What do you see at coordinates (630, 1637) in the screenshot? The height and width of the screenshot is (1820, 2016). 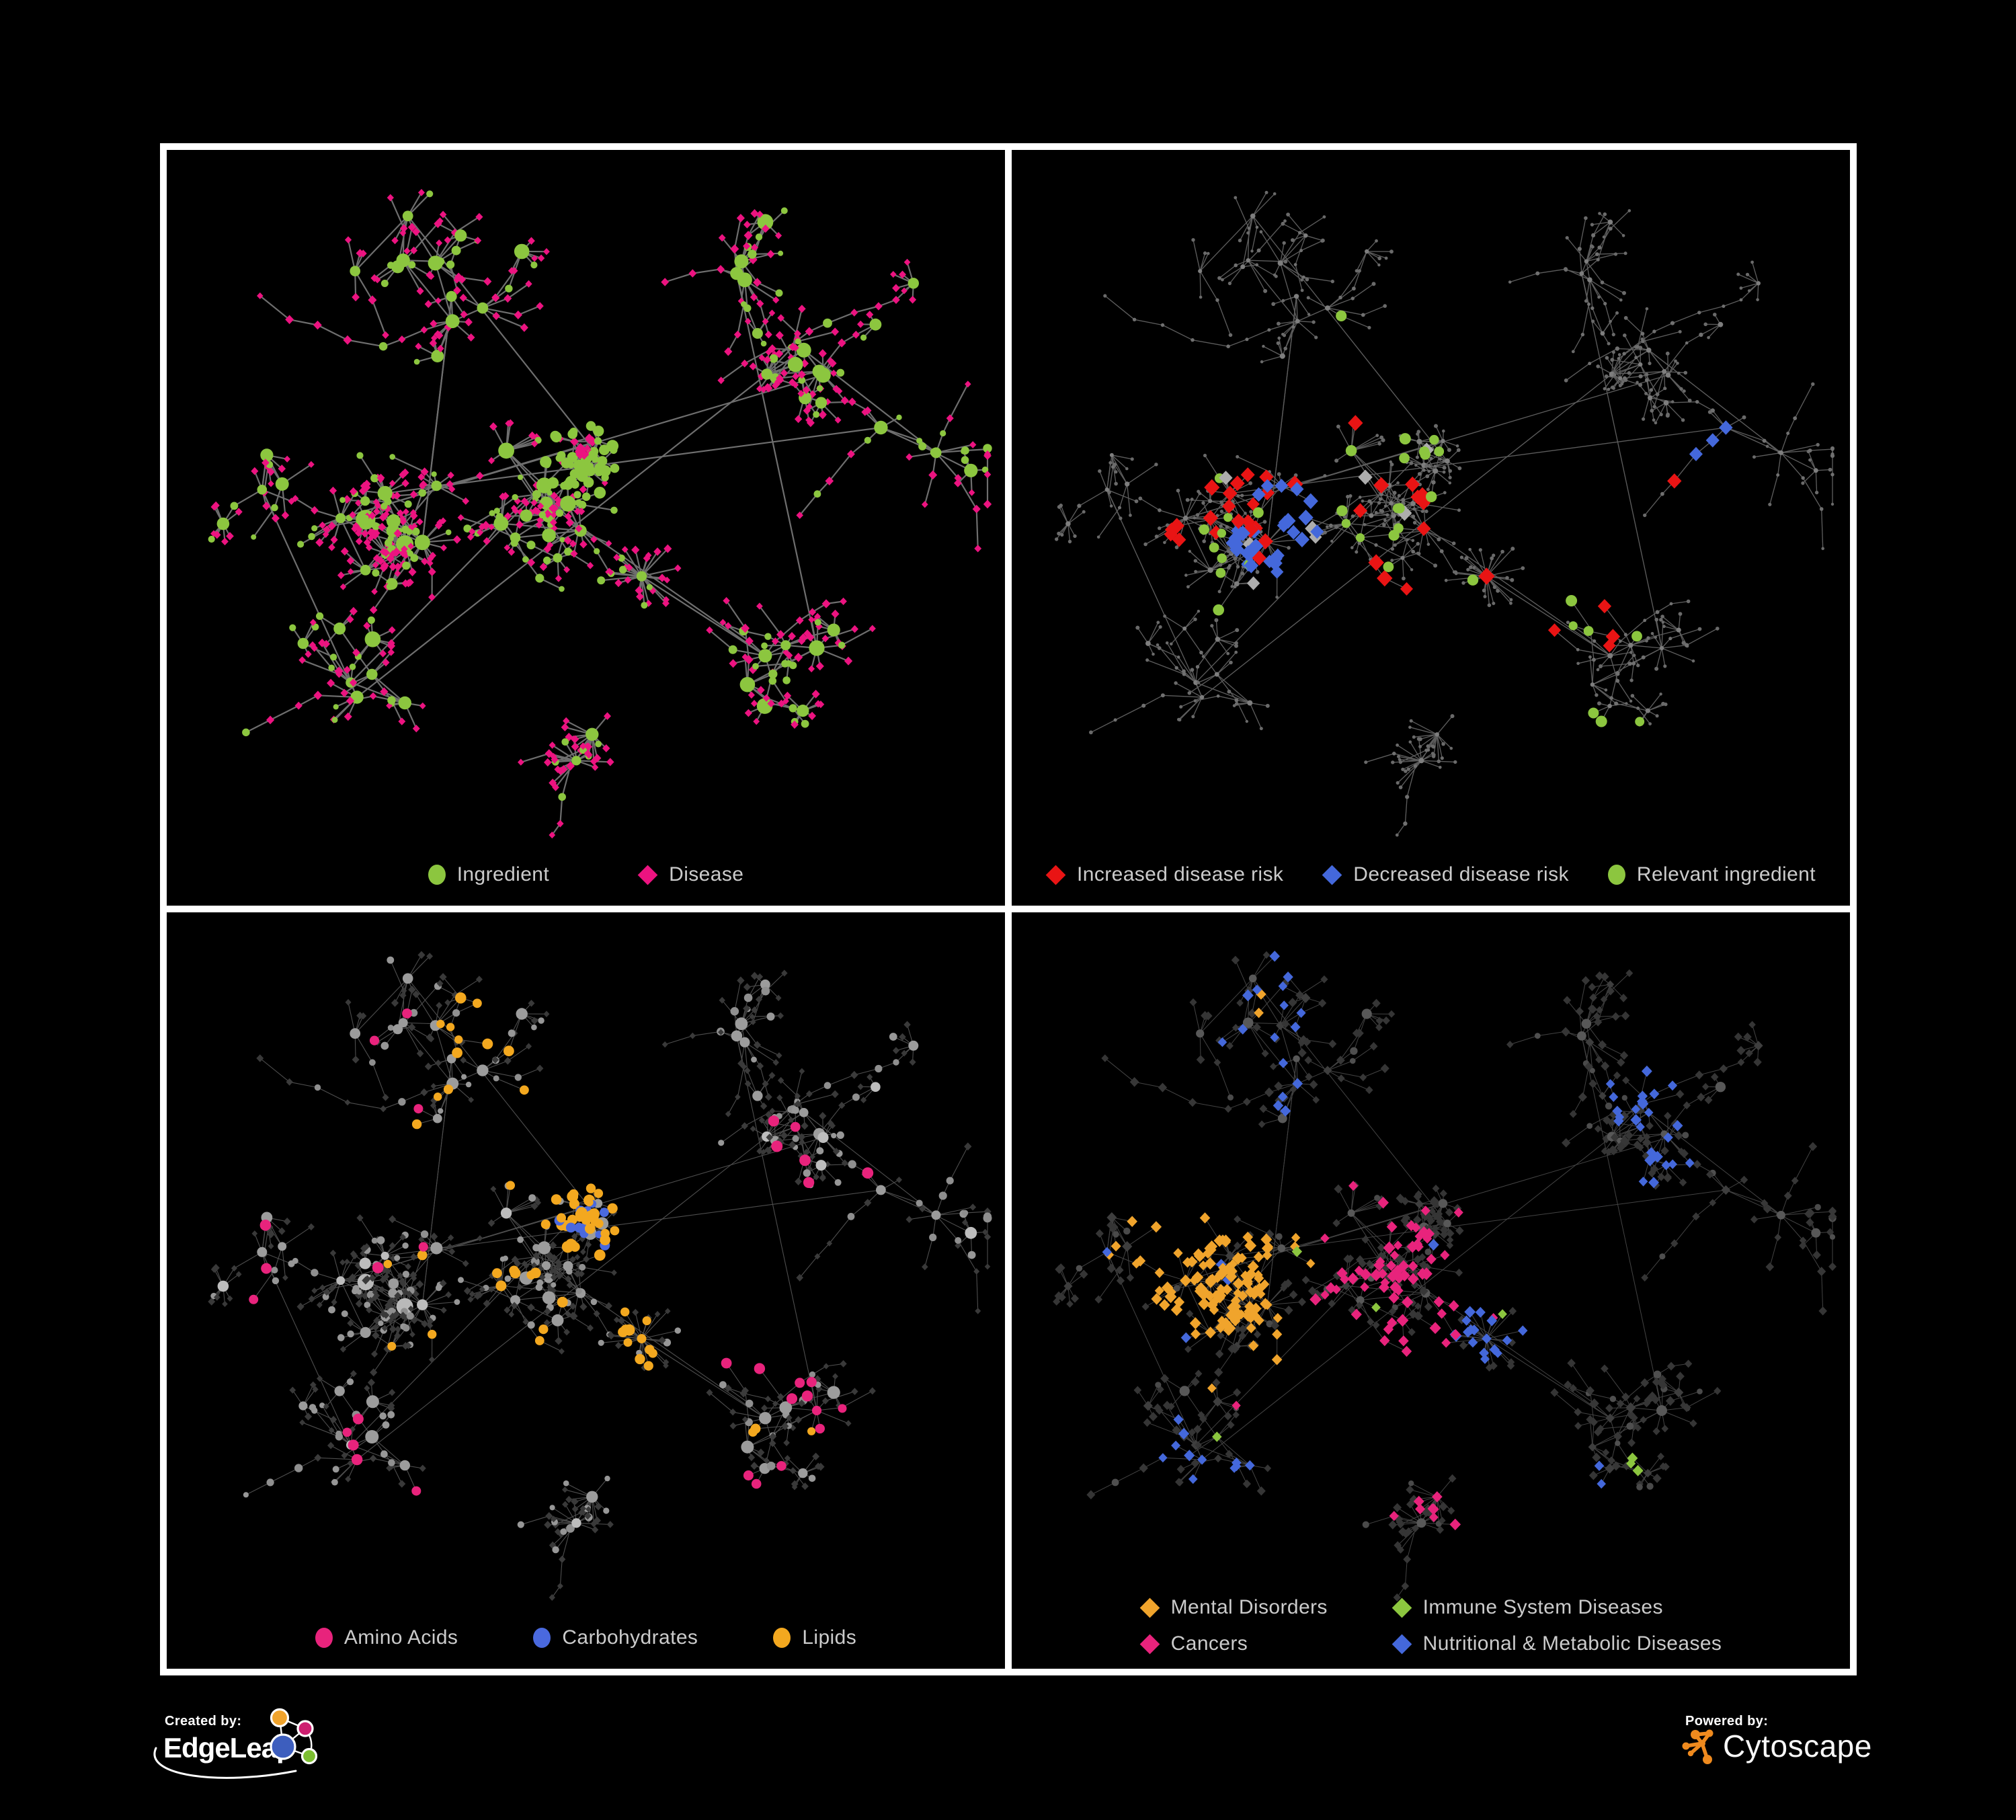 I see `legend-label: Carbohydrates` at bounding box center [630, 1637].